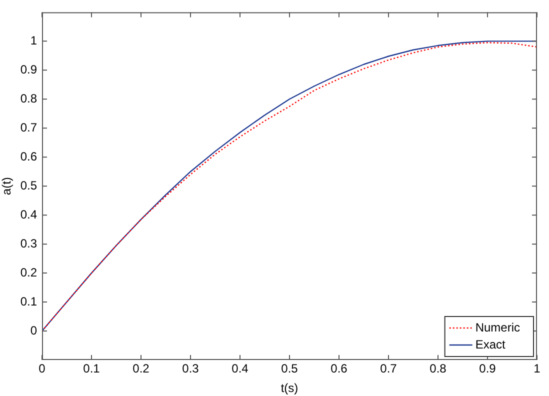 The height and width of the screenshot is (396, 549). Describe the element at coordinates (289, 388) in the screenshot. I see `x-axis-title: t(s)` at that location.